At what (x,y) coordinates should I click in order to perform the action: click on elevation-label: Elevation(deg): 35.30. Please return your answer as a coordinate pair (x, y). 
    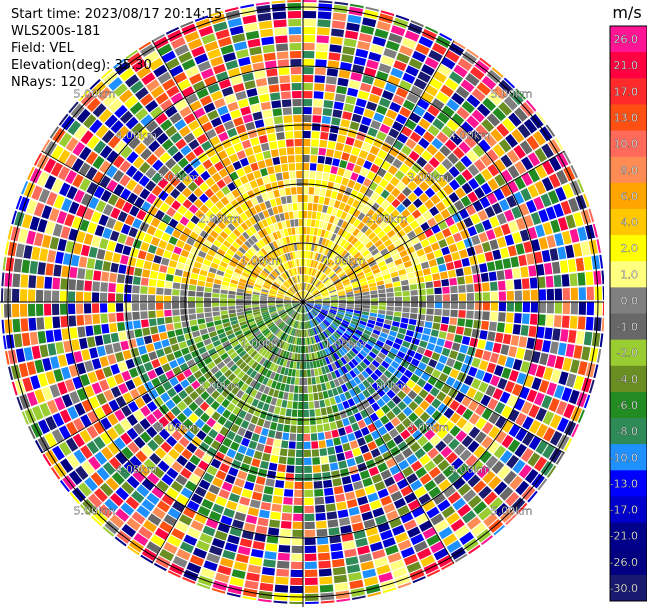
    Looking at the image, I should click on (81, 65).